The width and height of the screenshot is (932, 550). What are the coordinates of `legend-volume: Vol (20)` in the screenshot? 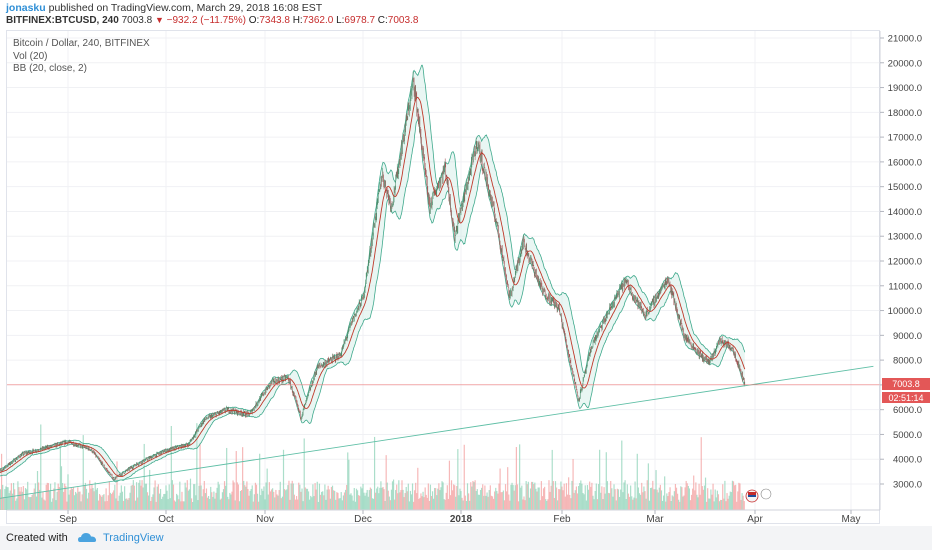 It's located at (30, 56).